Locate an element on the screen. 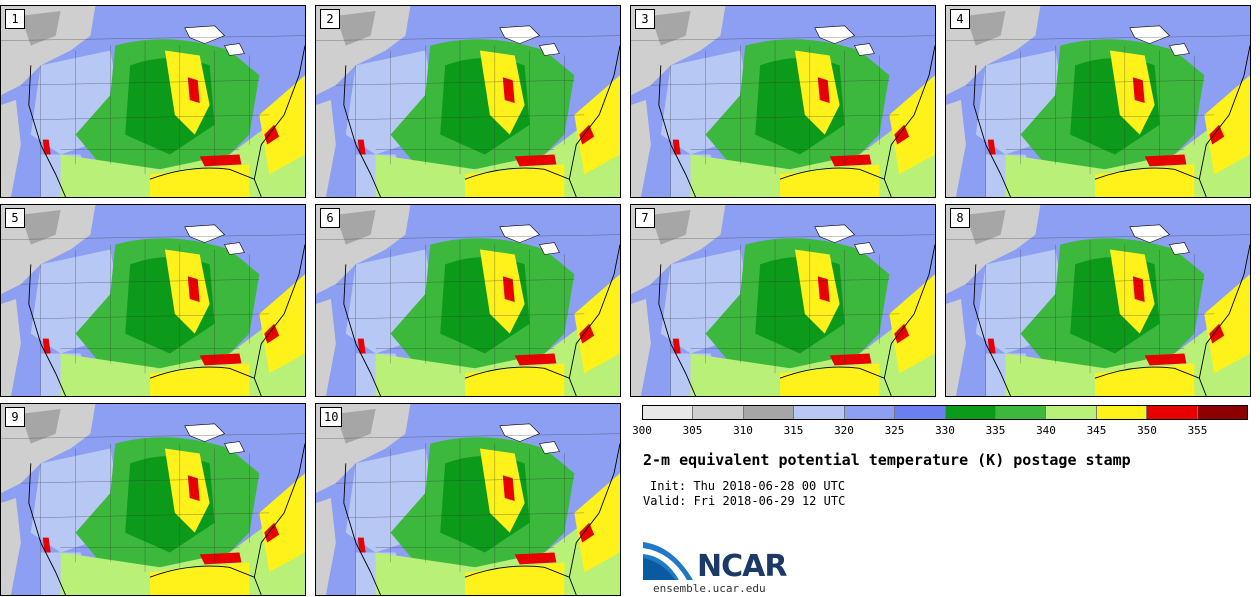  map-panel: 2 is located at coordinates (468, 101).